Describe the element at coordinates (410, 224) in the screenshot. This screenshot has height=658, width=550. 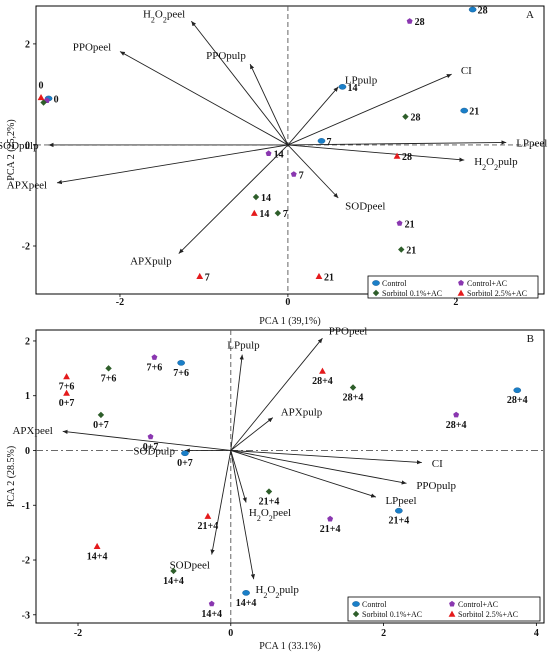
I see `point-label: 21` at that location.